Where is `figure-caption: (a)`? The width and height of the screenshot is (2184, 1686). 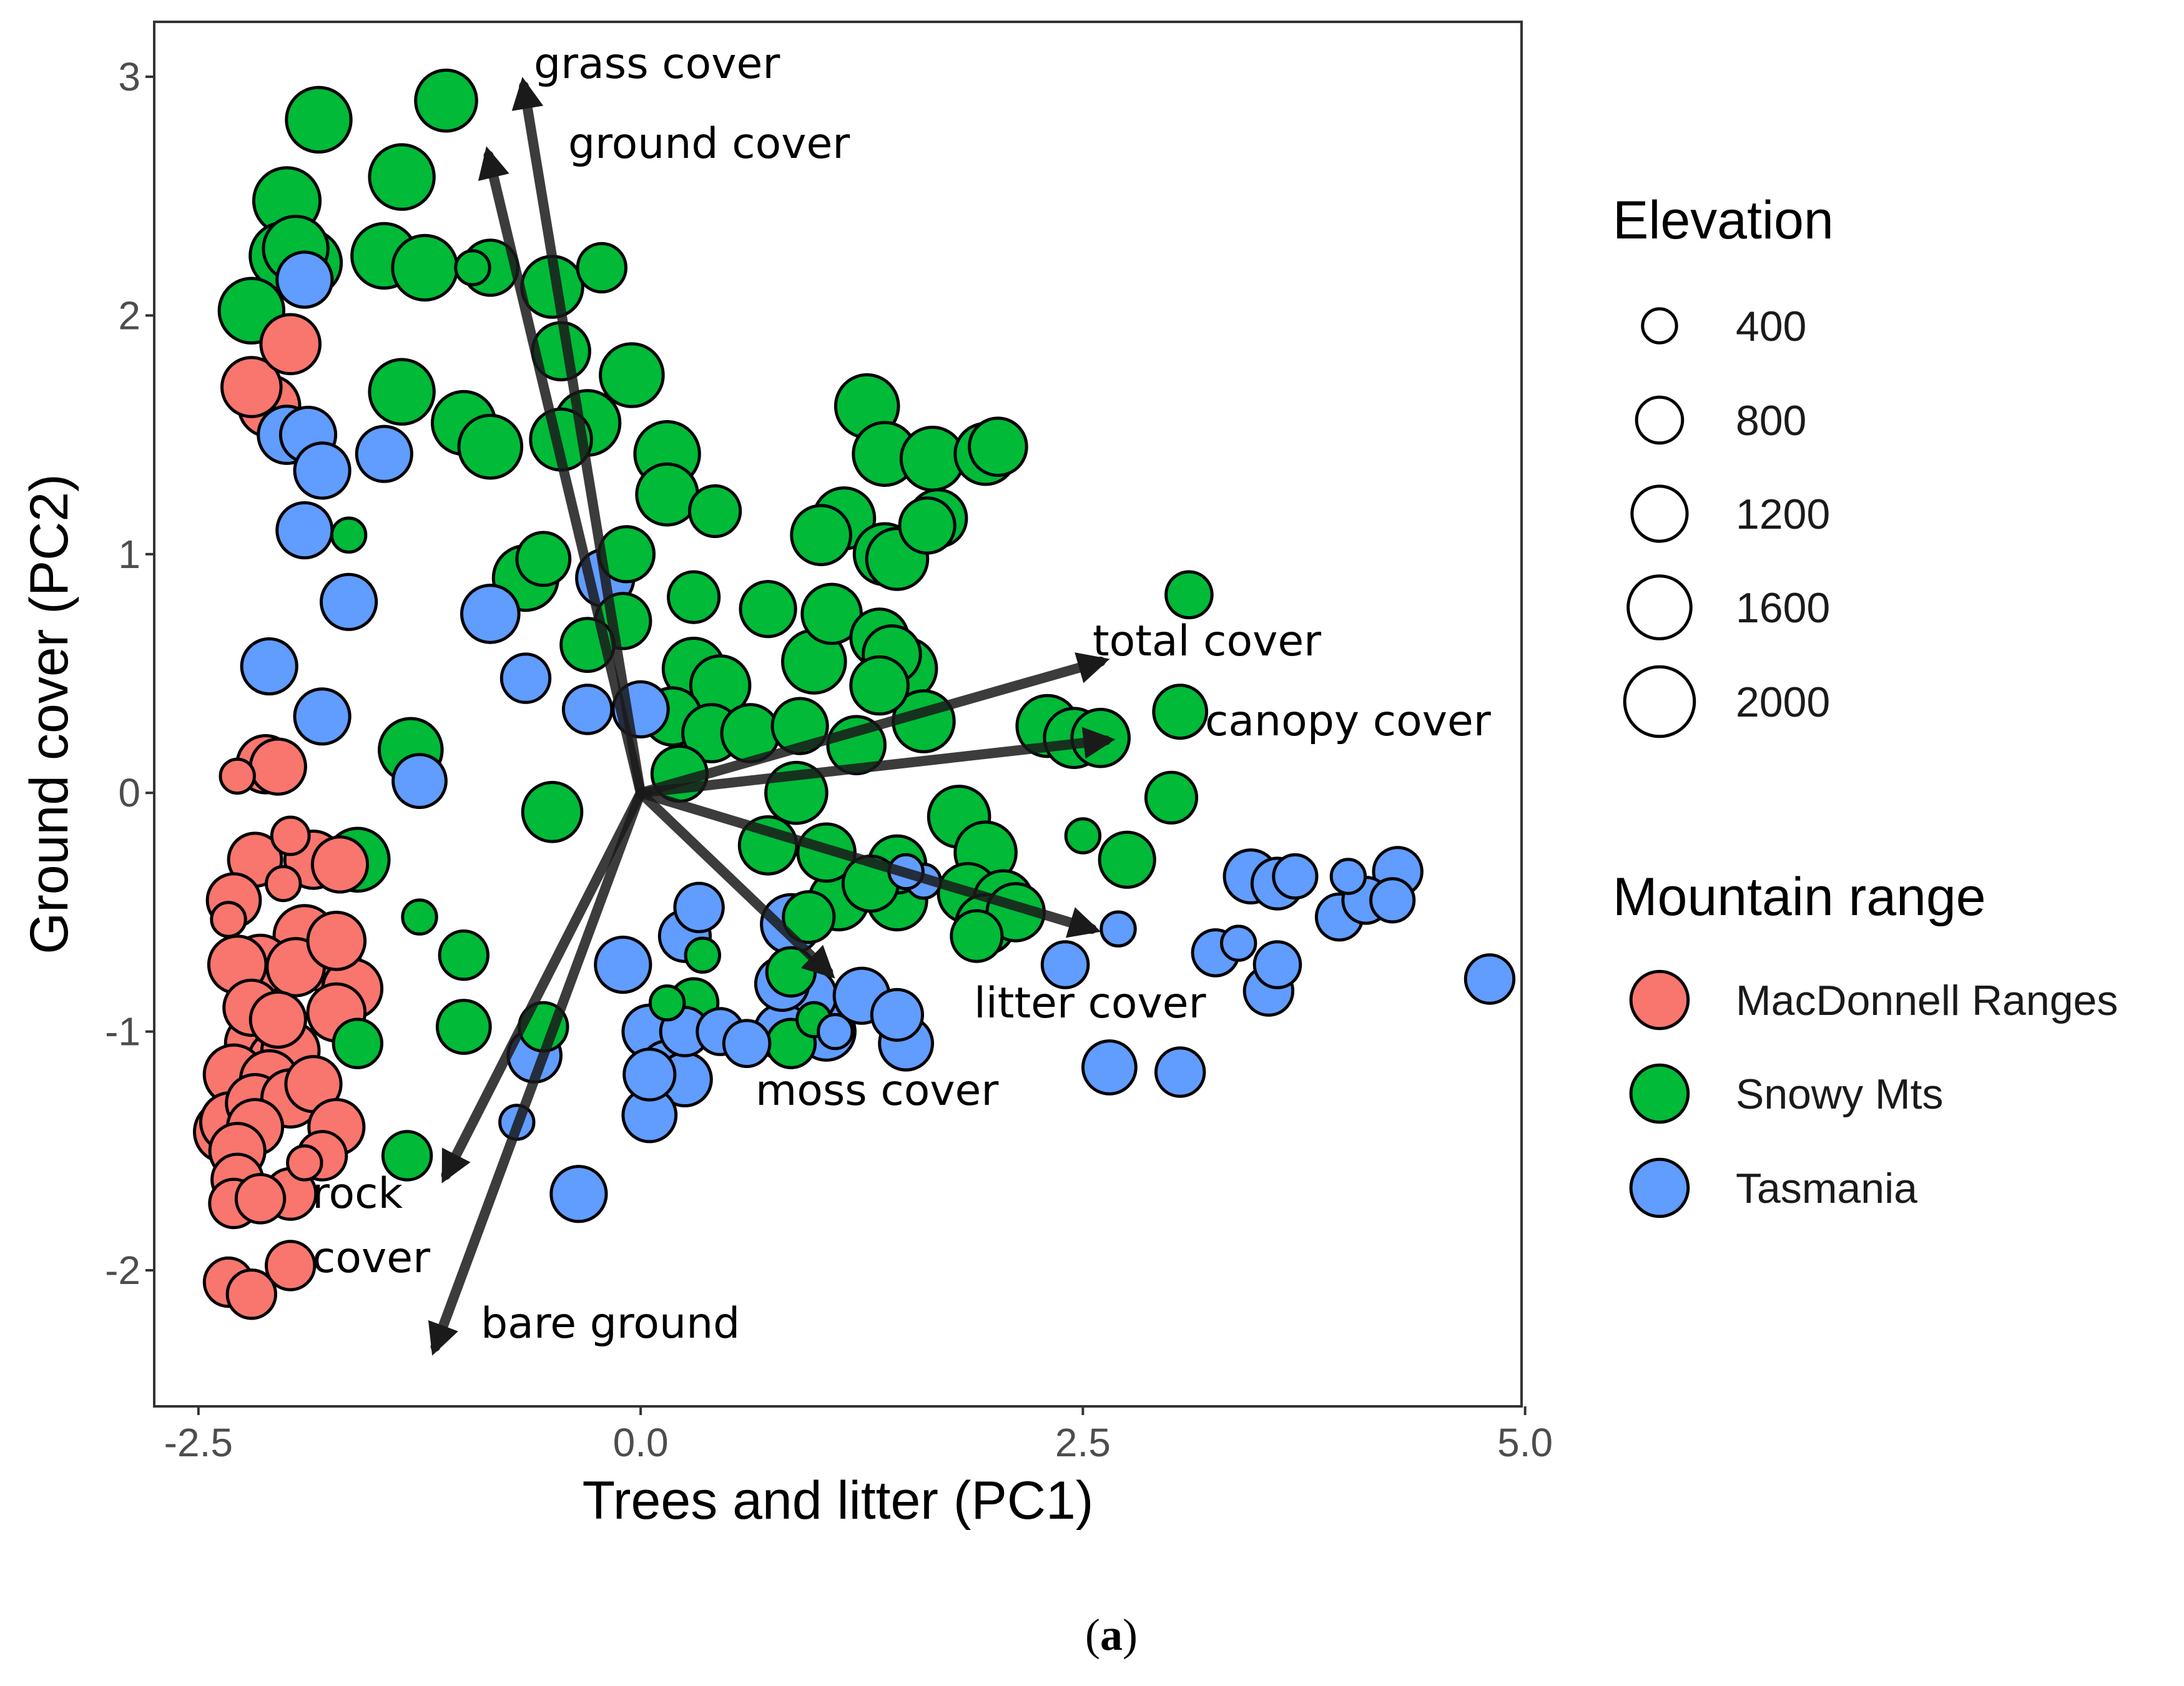
figure-caption: (a) is located at coordinates (1111, 1635).